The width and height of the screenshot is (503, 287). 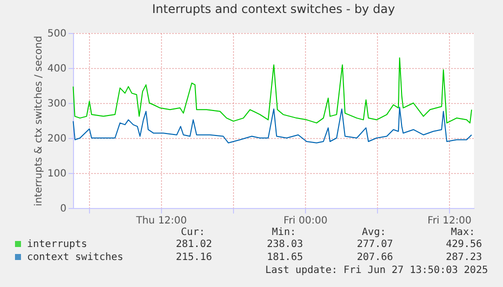 I want to click on text: 207.66, so click(x=374, y=257).